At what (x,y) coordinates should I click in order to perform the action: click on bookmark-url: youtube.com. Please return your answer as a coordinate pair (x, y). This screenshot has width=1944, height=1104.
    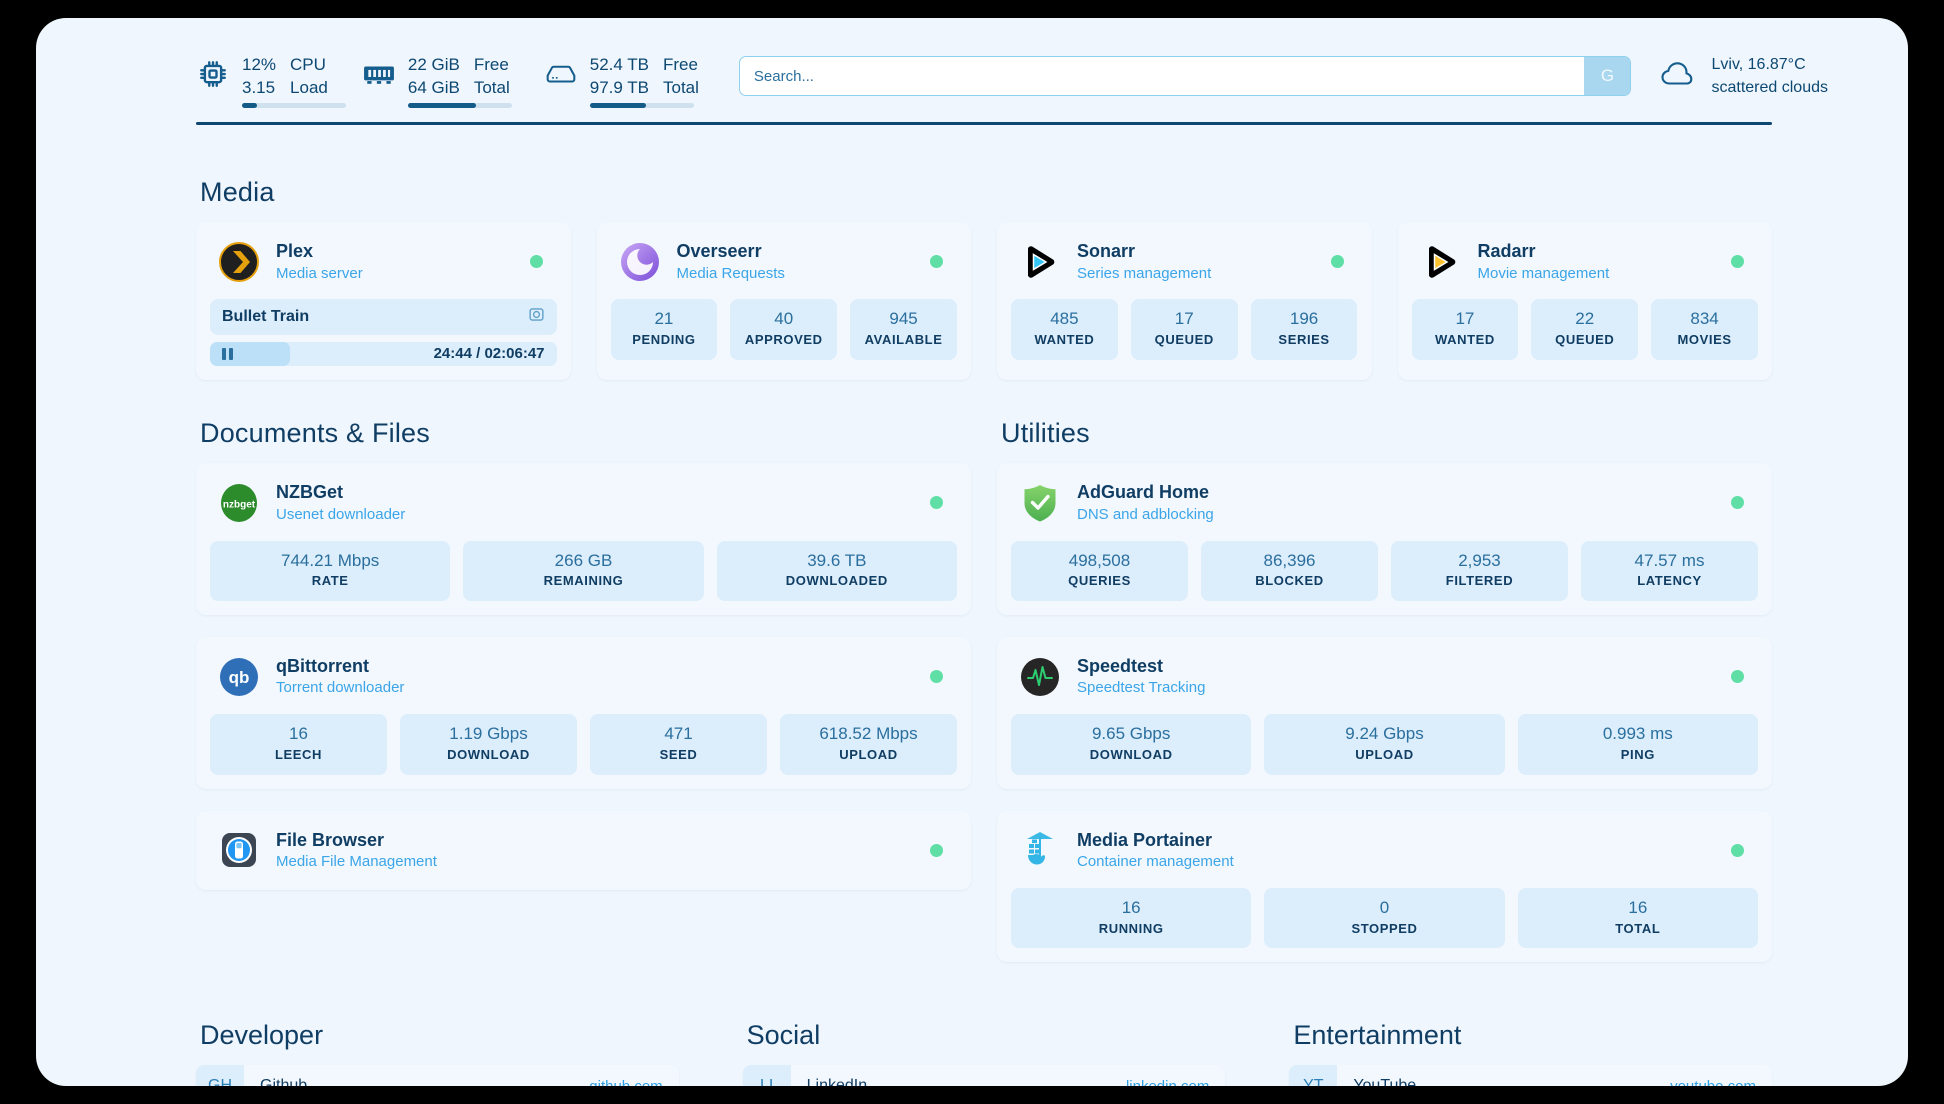
    Looking at the image, I should click on (1721, 1075).